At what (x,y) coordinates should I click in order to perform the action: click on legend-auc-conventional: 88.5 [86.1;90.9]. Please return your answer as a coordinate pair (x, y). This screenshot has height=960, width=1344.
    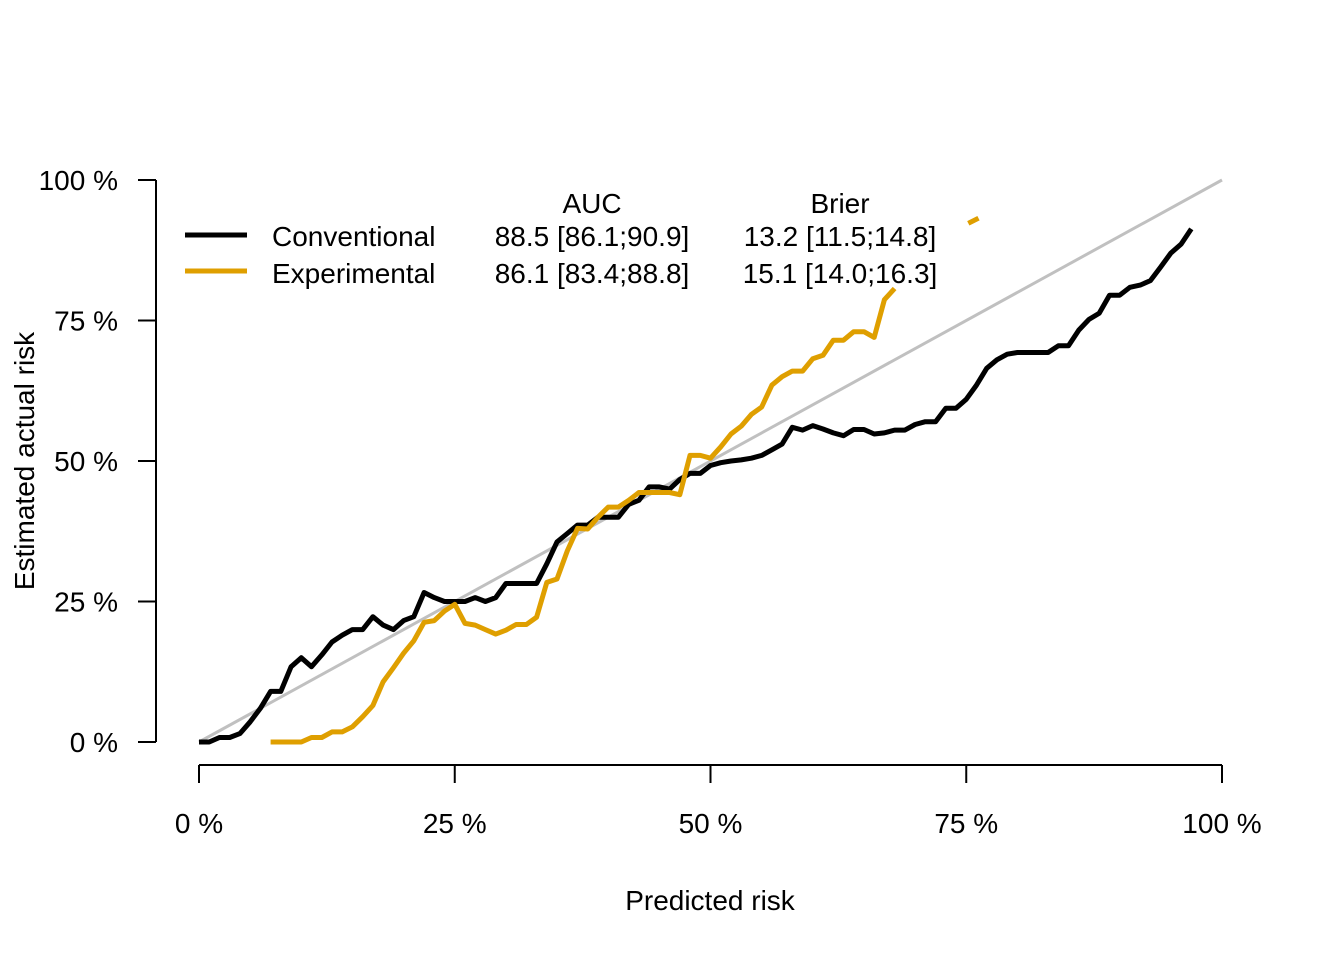
    Looking at the image, I should click on (592, 236).